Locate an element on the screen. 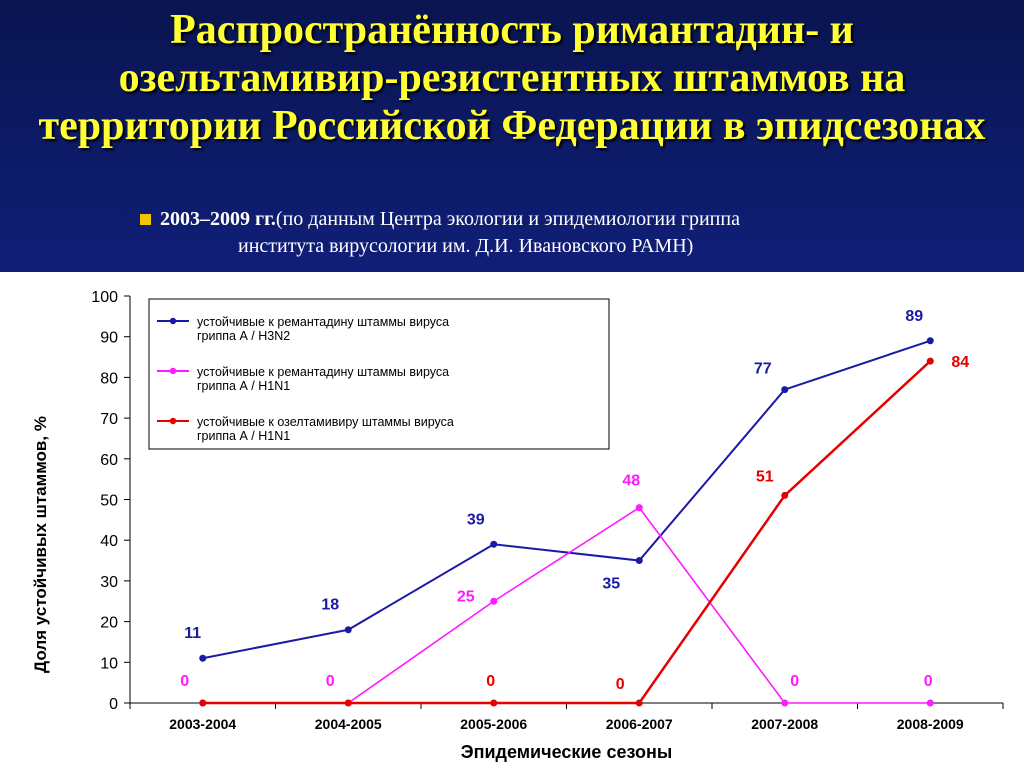 Image resolution: width=1024 pixels, height=767 pixels. legend-box is located at coordinates (379, 374).